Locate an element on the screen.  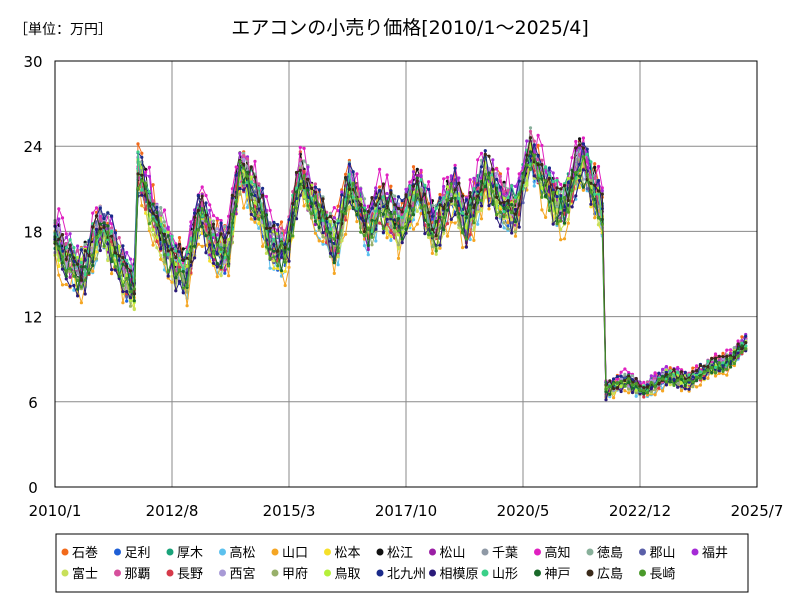
legend-label: 松江 is located at coordinates (400, 553).